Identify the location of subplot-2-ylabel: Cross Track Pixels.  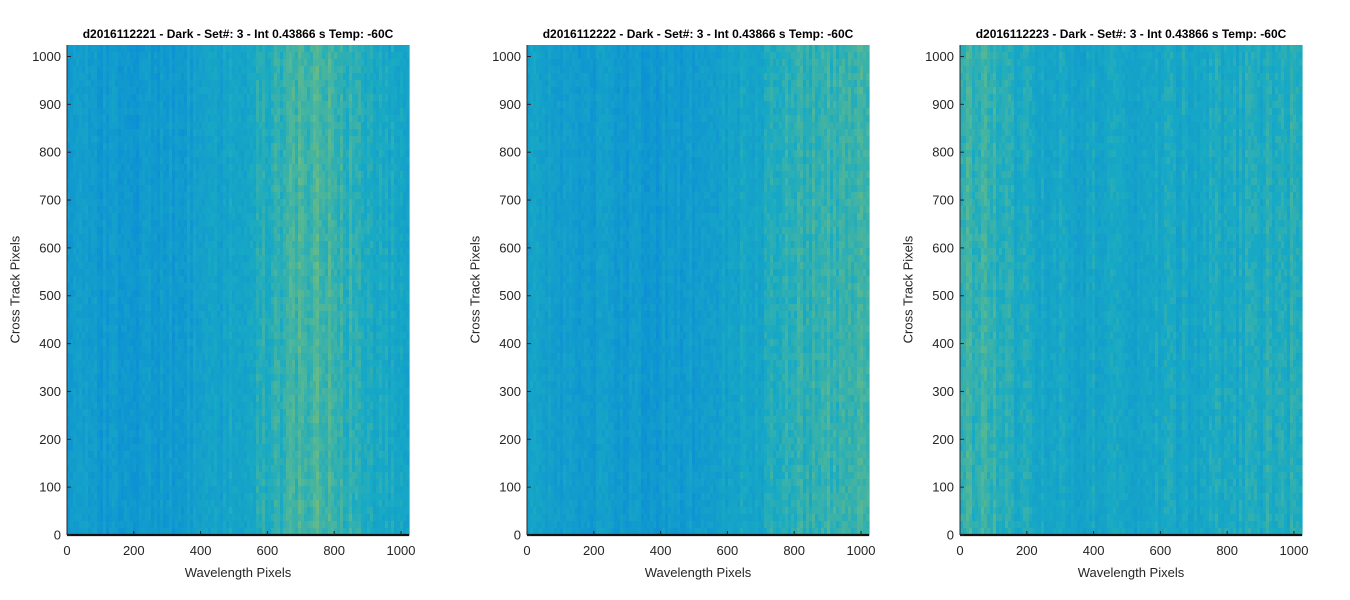
(475, 290).